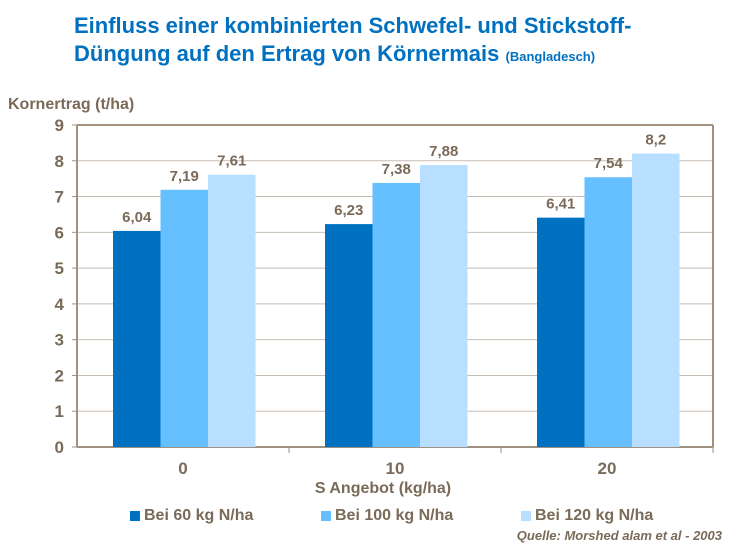  I want to click on data-label: 7,88, so click(443, 151).